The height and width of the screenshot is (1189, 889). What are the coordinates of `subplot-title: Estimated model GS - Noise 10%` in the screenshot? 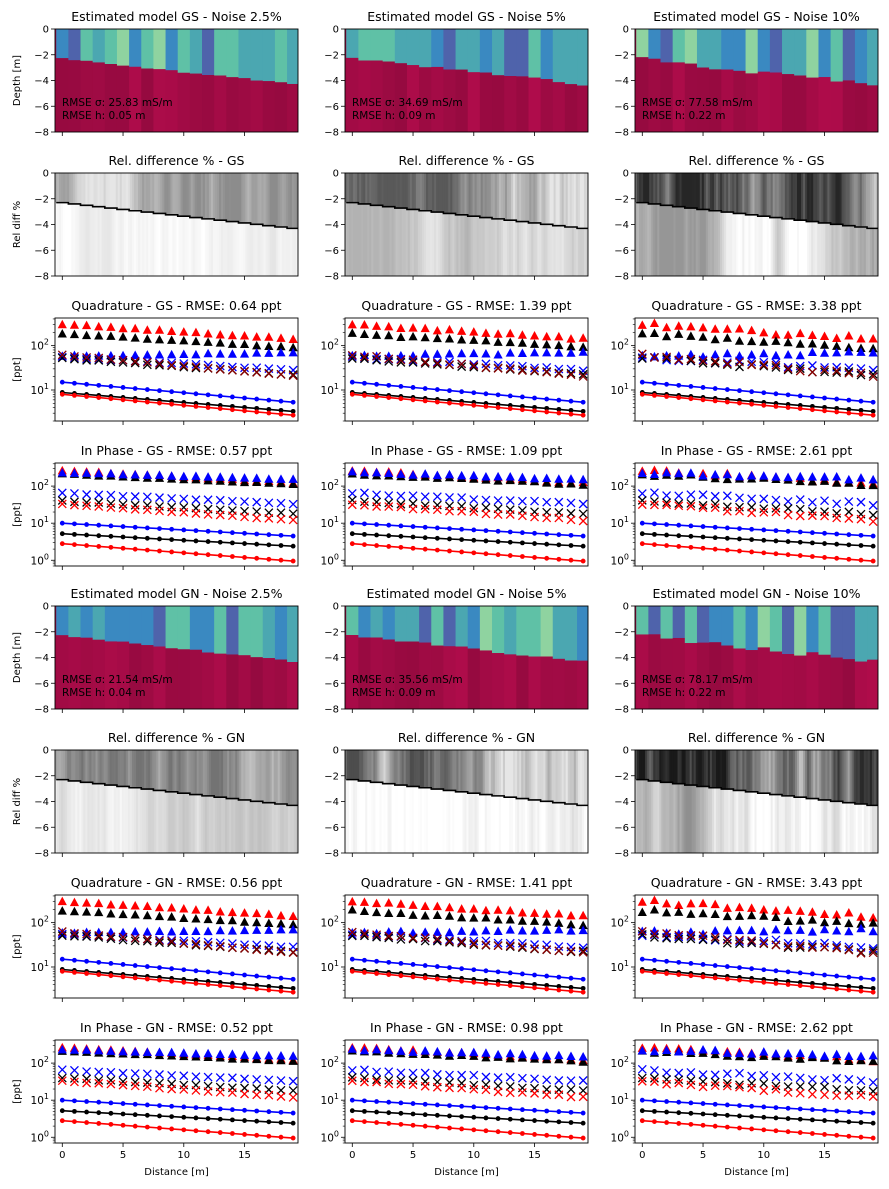 It's located at (756, 16).